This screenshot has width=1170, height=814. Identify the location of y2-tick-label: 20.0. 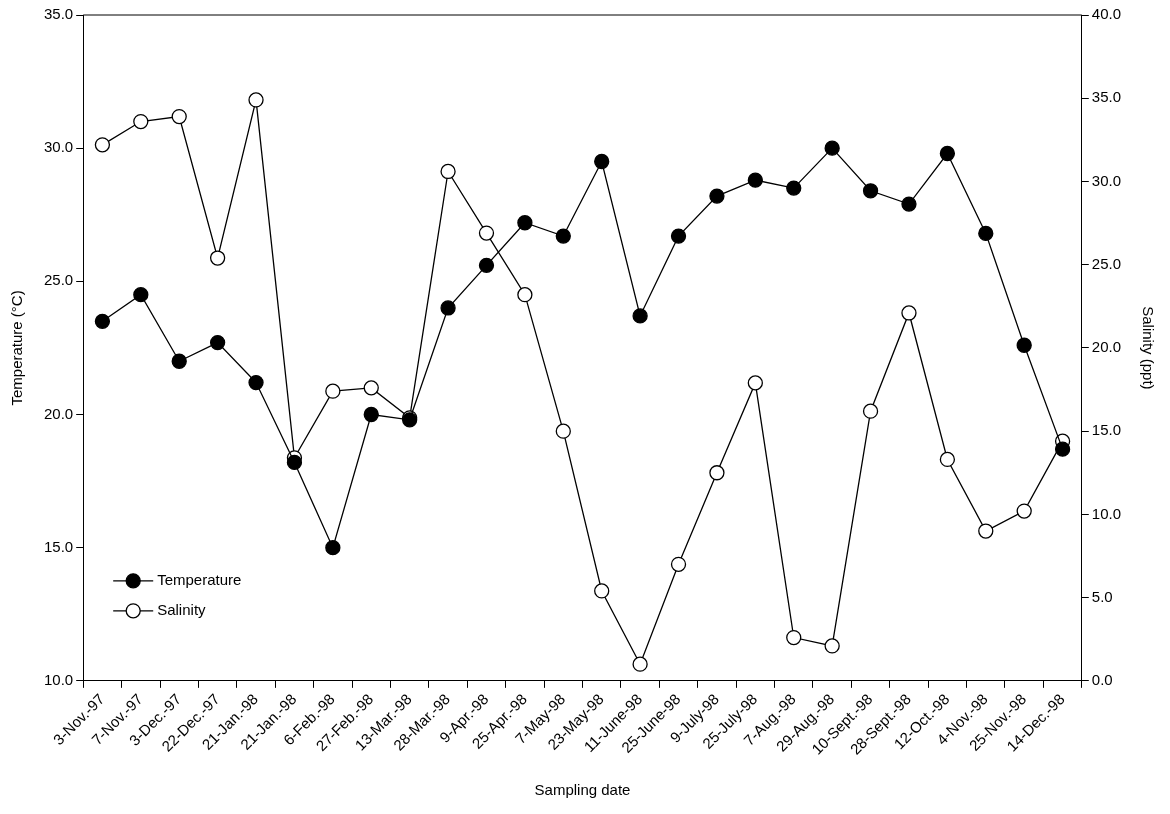
(1106, 347).